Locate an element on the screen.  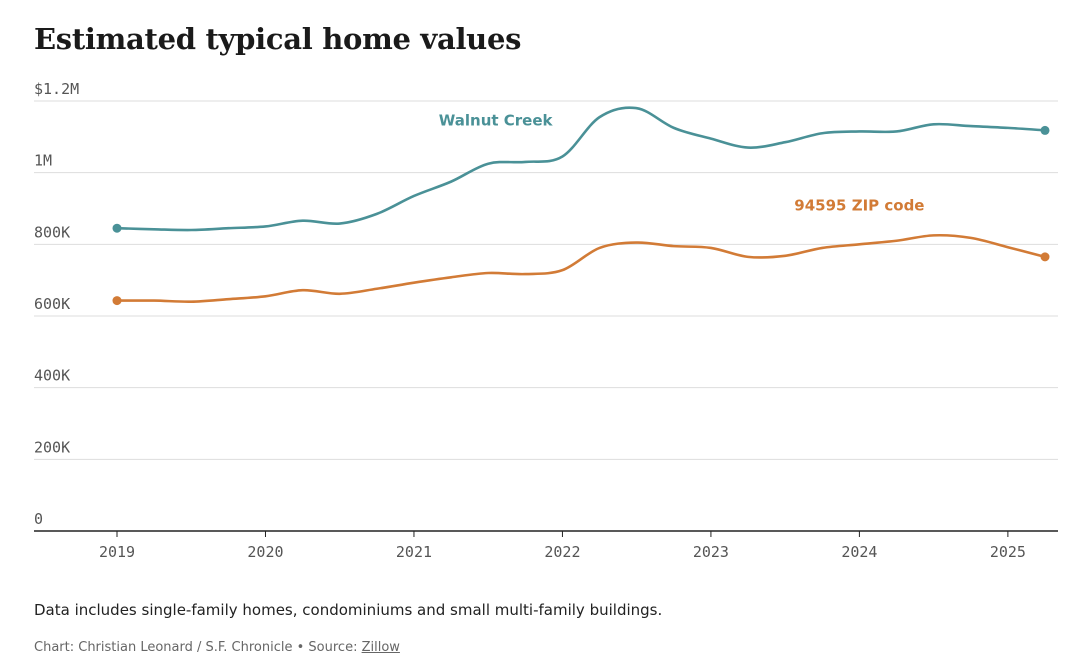
y-tick-label: 400K is located at coordinates (52, 376).